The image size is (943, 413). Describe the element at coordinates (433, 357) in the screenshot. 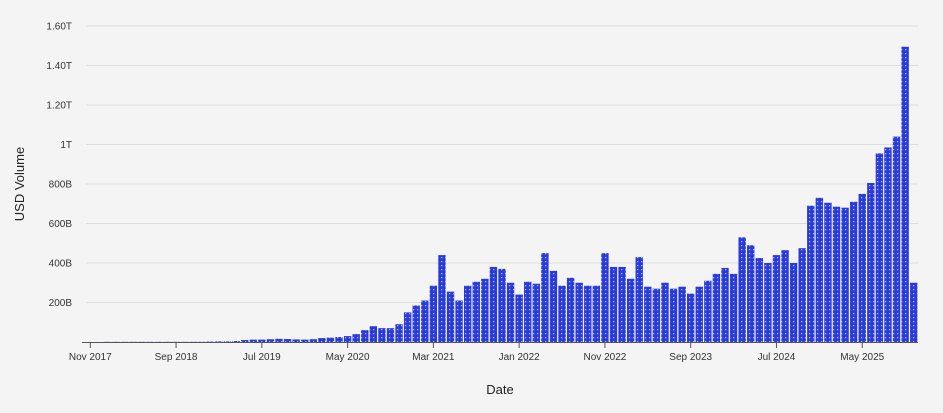

I see `x-tick-label: Mar 2021` at that location.